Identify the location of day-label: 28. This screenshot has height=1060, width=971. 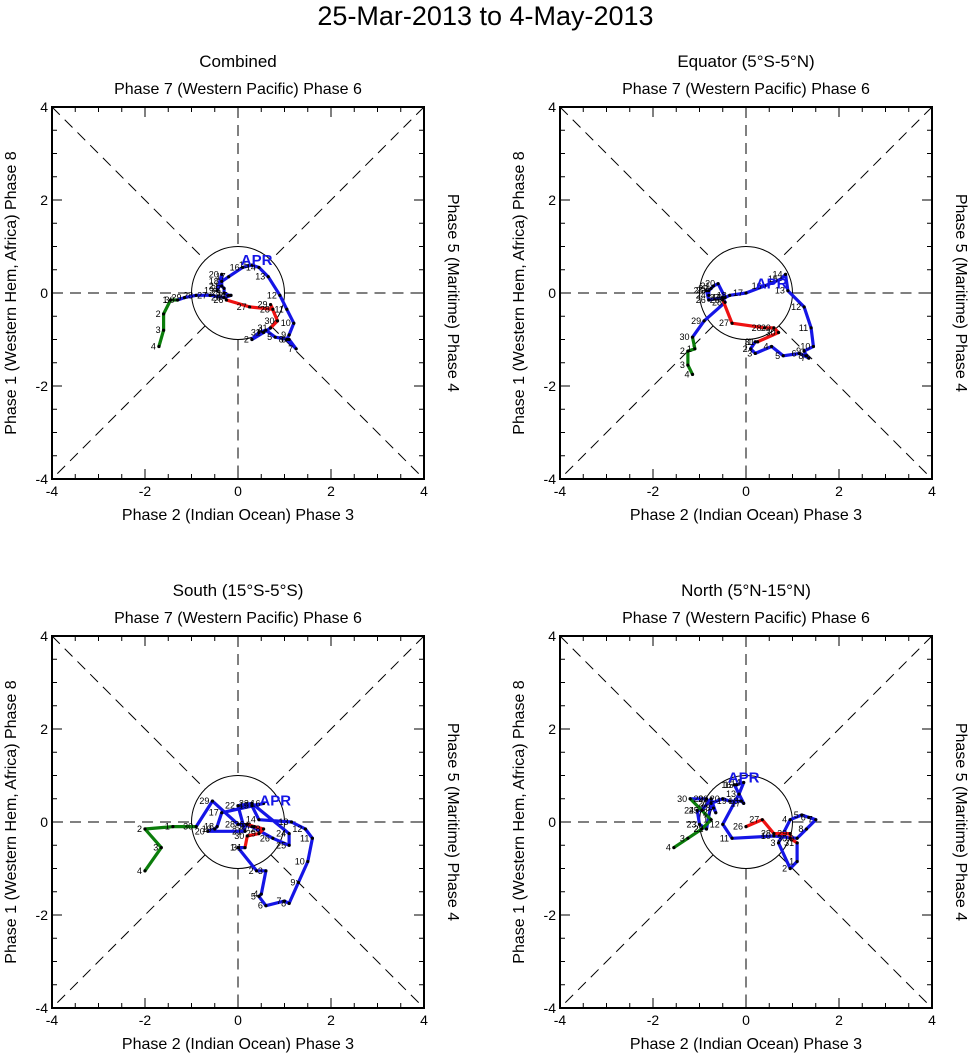
(766, 834).